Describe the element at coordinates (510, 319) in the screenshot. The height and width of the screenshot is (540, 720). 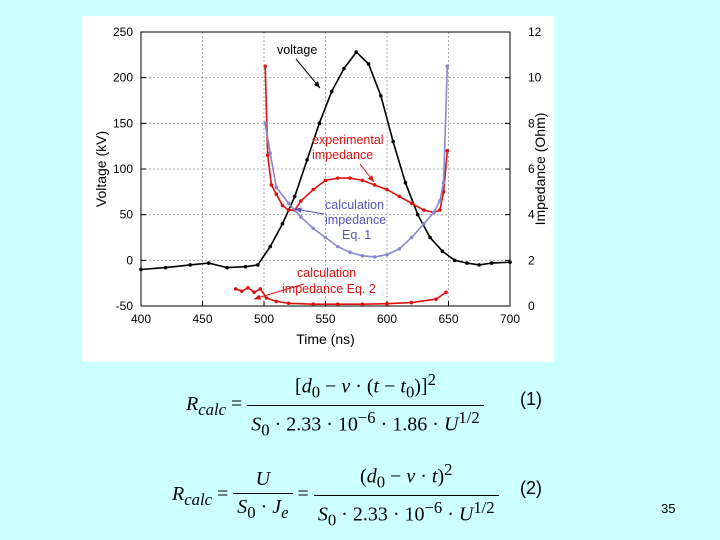
I see `x-tick-label: 700` at that location.